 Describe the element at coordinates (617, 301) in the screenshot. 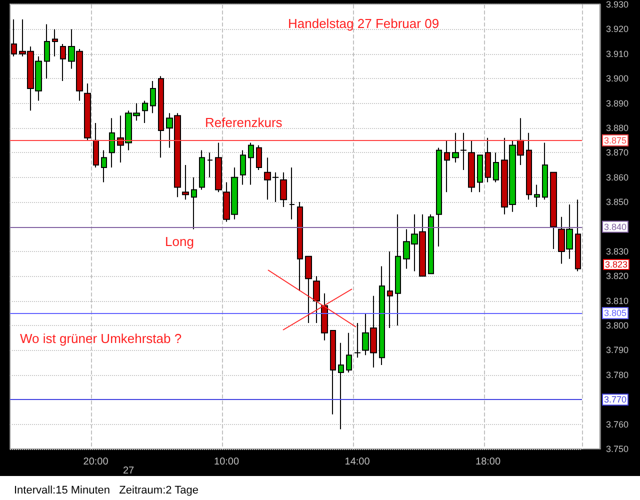

I see `y-tick-label: 3.810` at that location.